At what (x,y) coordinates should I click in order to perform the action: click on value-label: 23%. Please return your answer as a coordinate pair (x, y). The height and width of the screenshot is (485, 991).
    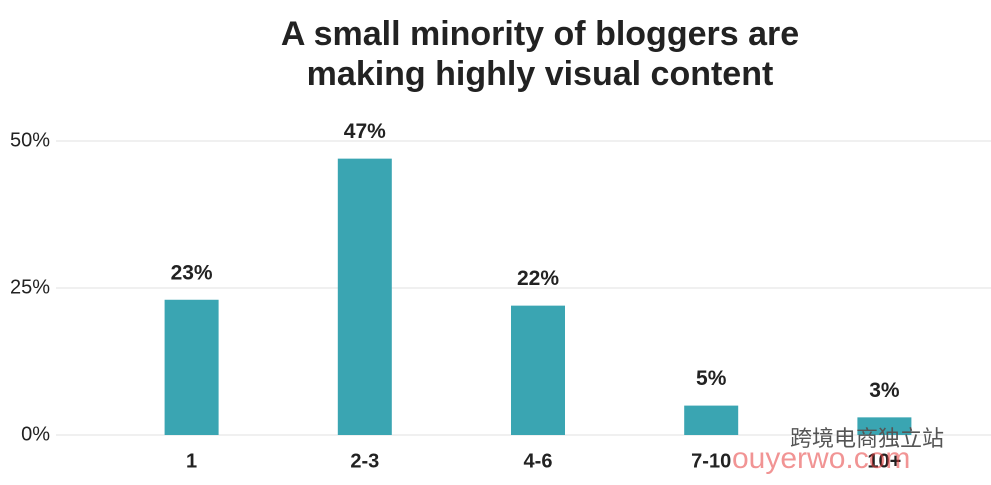
    Looking at the image, I should click on (192, 272).